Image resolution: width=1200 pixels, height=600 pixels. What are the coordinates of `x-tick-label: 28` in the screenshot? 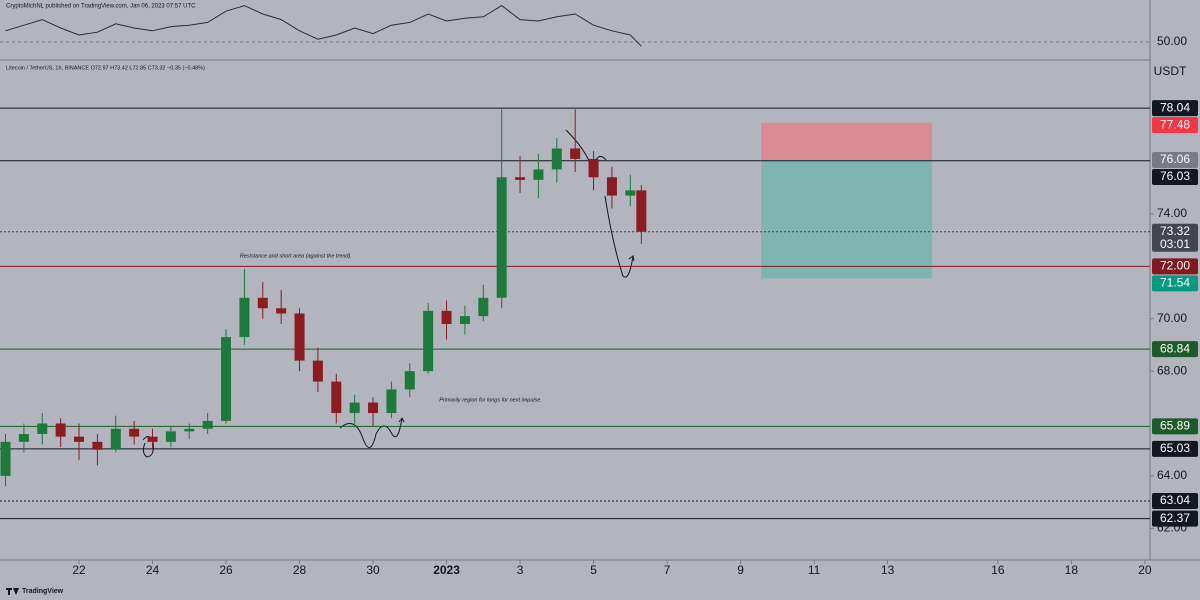 It's located at (300, 570).